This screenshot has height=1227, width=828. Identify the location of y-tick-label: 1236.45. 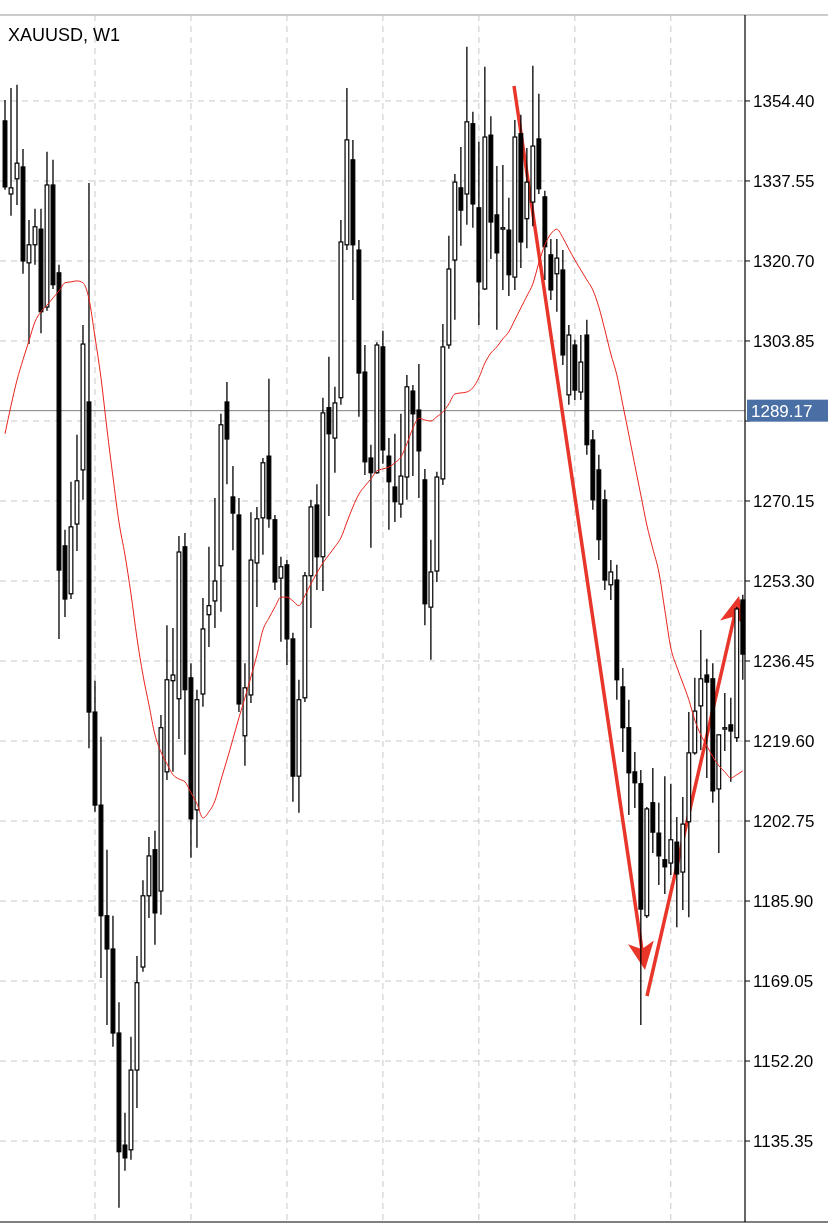
(784, 661).